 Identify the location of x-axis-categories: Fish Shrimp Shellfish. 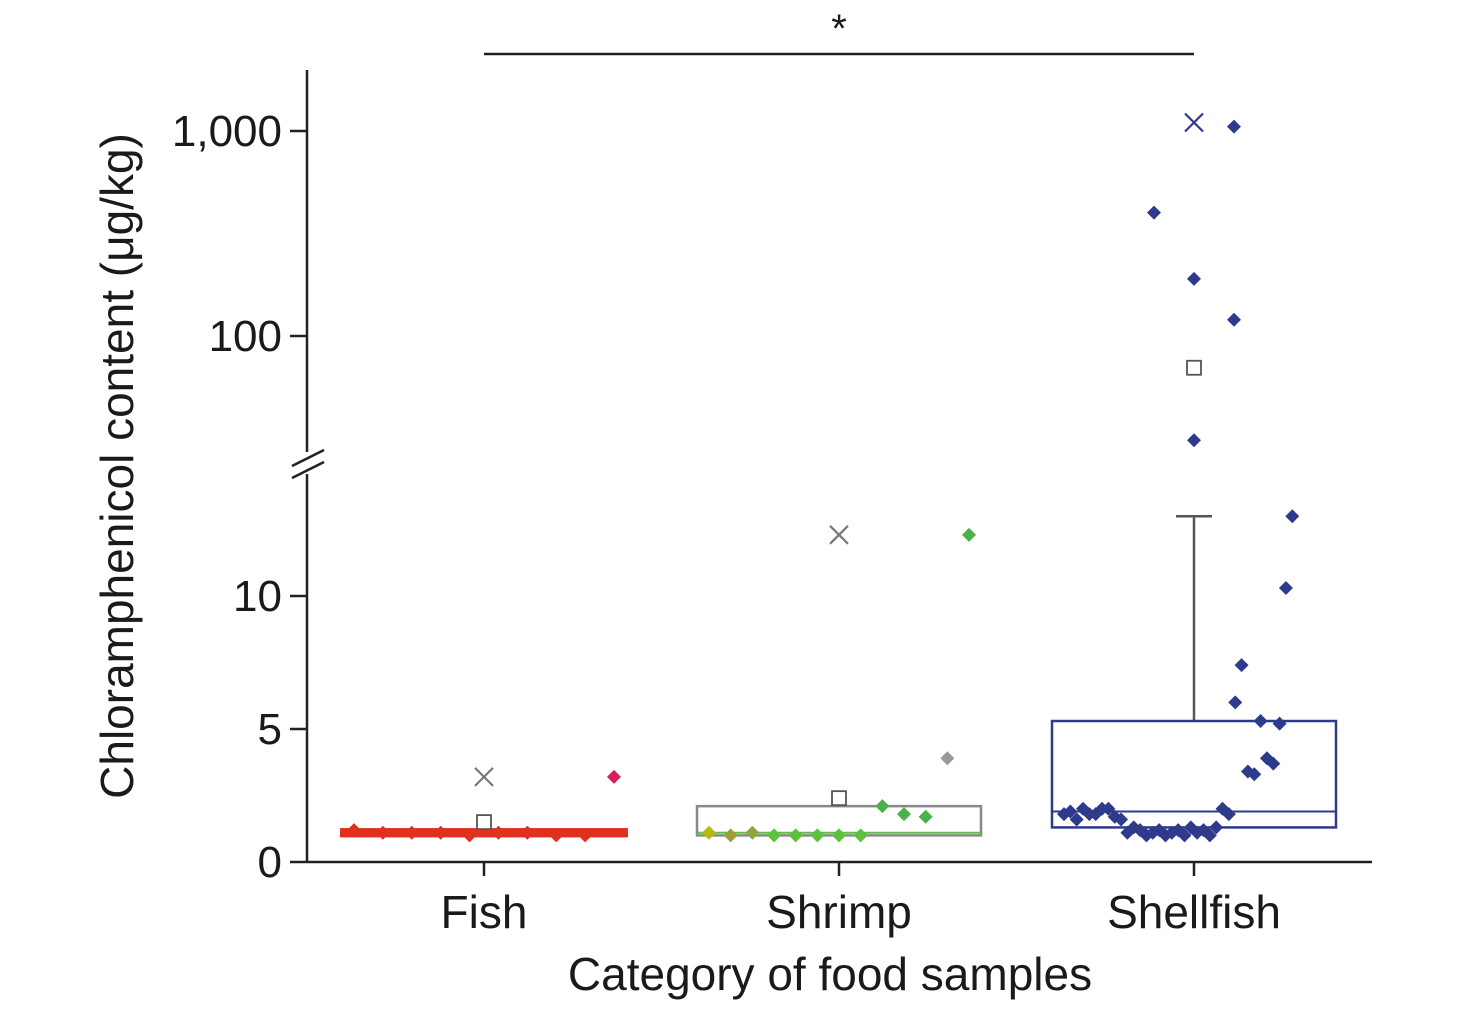
(861, 900).